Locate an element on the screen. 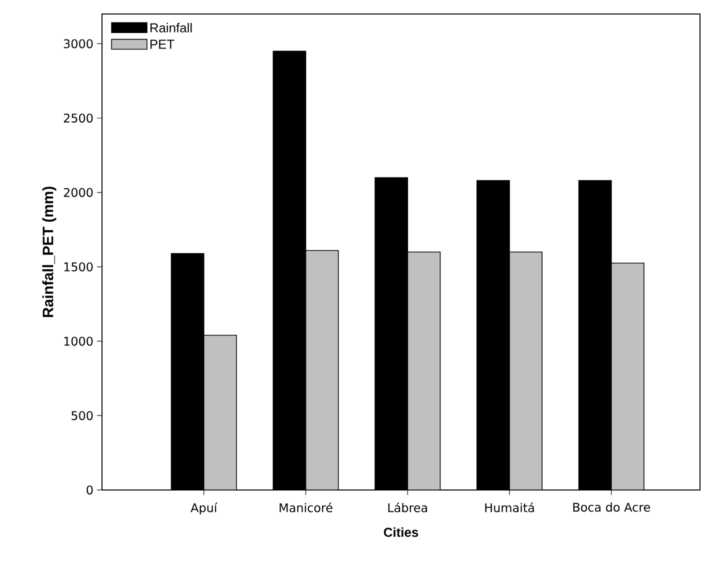 Image resolution: width=702 pixels, height=564 pixels. legend-label: PET is located at coordinates (162, 44).